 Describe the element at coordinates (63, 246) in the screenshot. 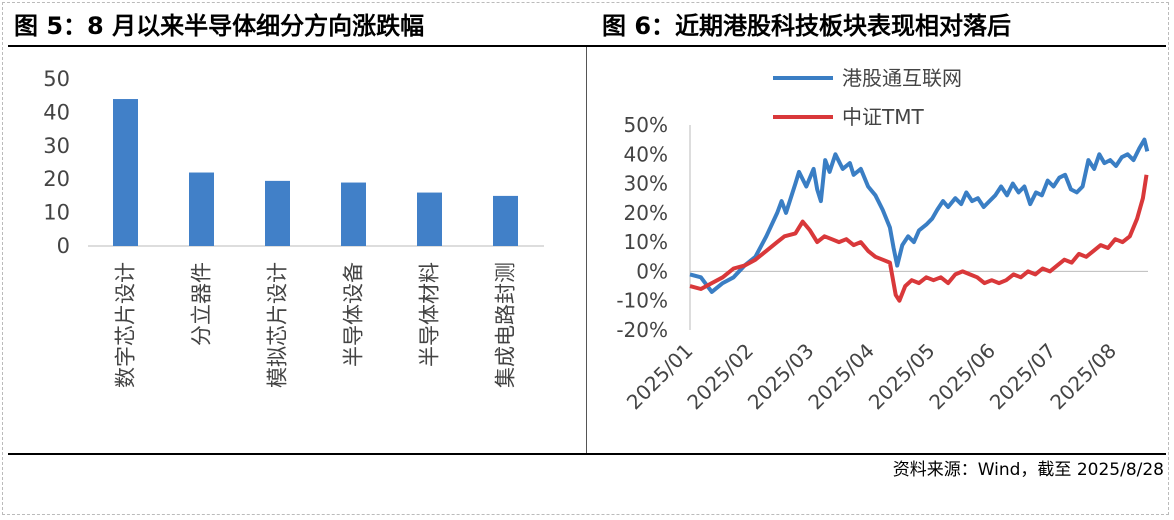

I see `y-tick-label: 0` at that location.